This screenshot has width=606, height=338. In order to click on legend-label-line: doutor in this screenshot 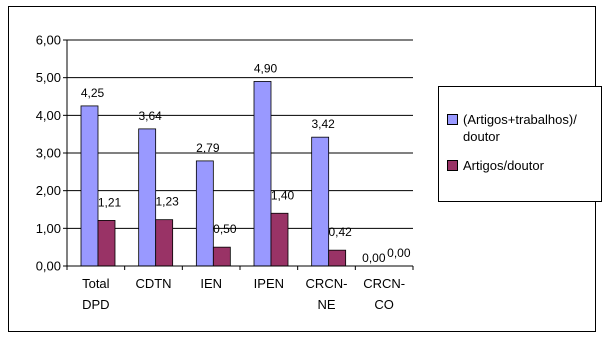, I will do `click(481, 136)`.